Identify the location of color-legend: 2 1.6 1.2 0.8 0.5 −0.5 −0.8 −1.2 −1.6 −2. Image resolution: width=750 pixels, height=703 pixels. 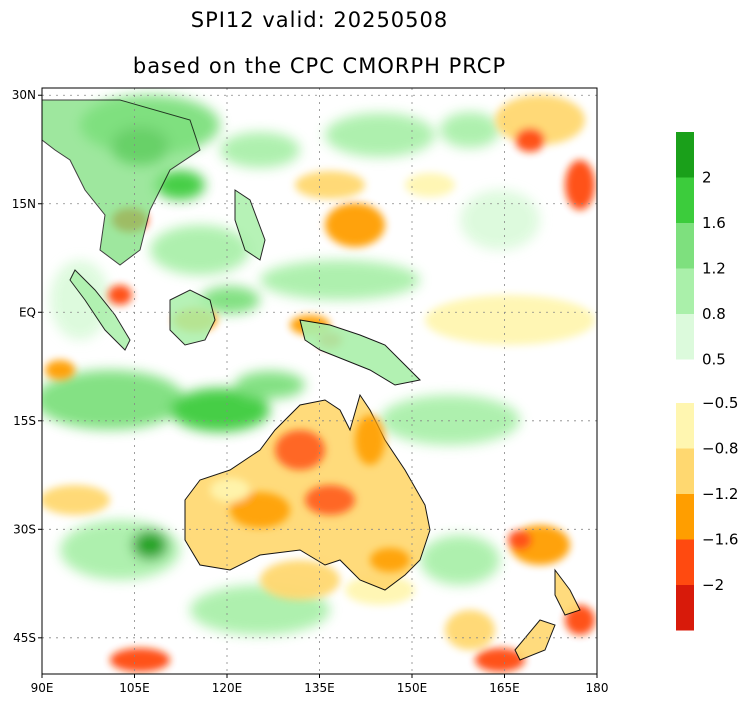
(707, 381).